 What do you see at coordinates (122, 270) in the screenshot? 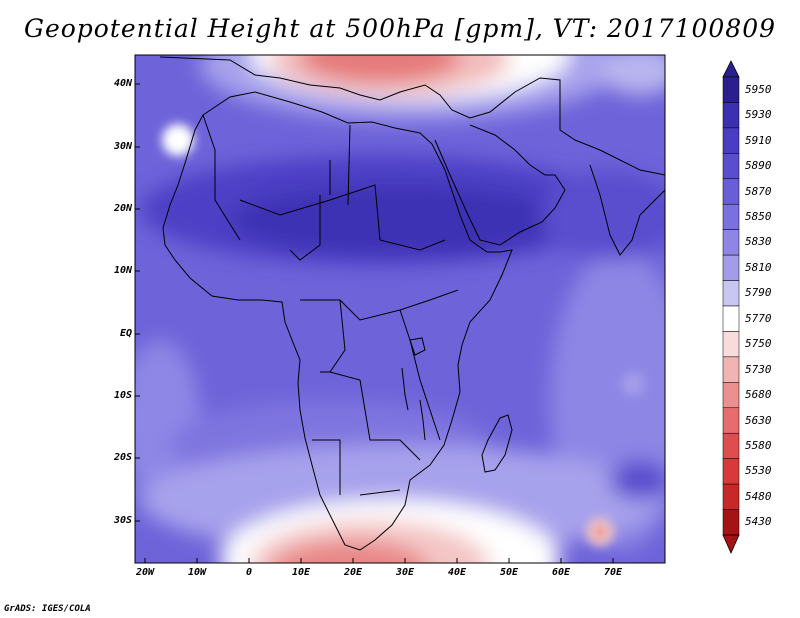
I see `lat-label-10n: 10N` at bounding box center [122, 270].